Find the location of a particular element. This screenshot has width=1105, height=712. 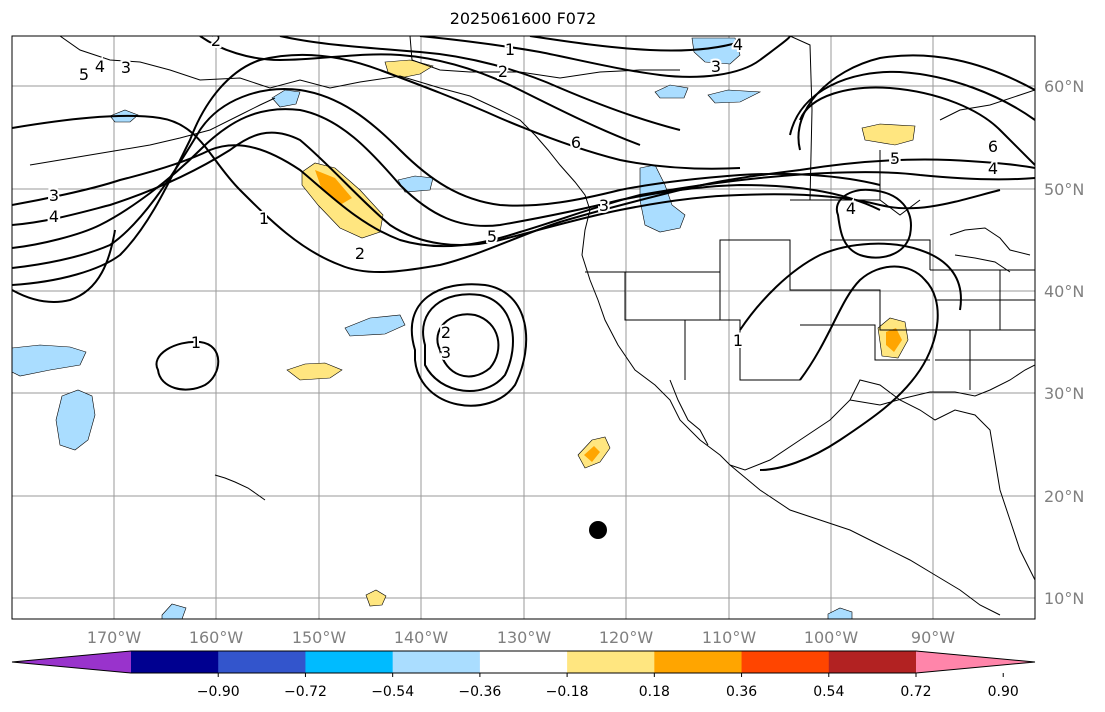

colorbar-tick-label: 0.18 is located at coordinates (654, 692).